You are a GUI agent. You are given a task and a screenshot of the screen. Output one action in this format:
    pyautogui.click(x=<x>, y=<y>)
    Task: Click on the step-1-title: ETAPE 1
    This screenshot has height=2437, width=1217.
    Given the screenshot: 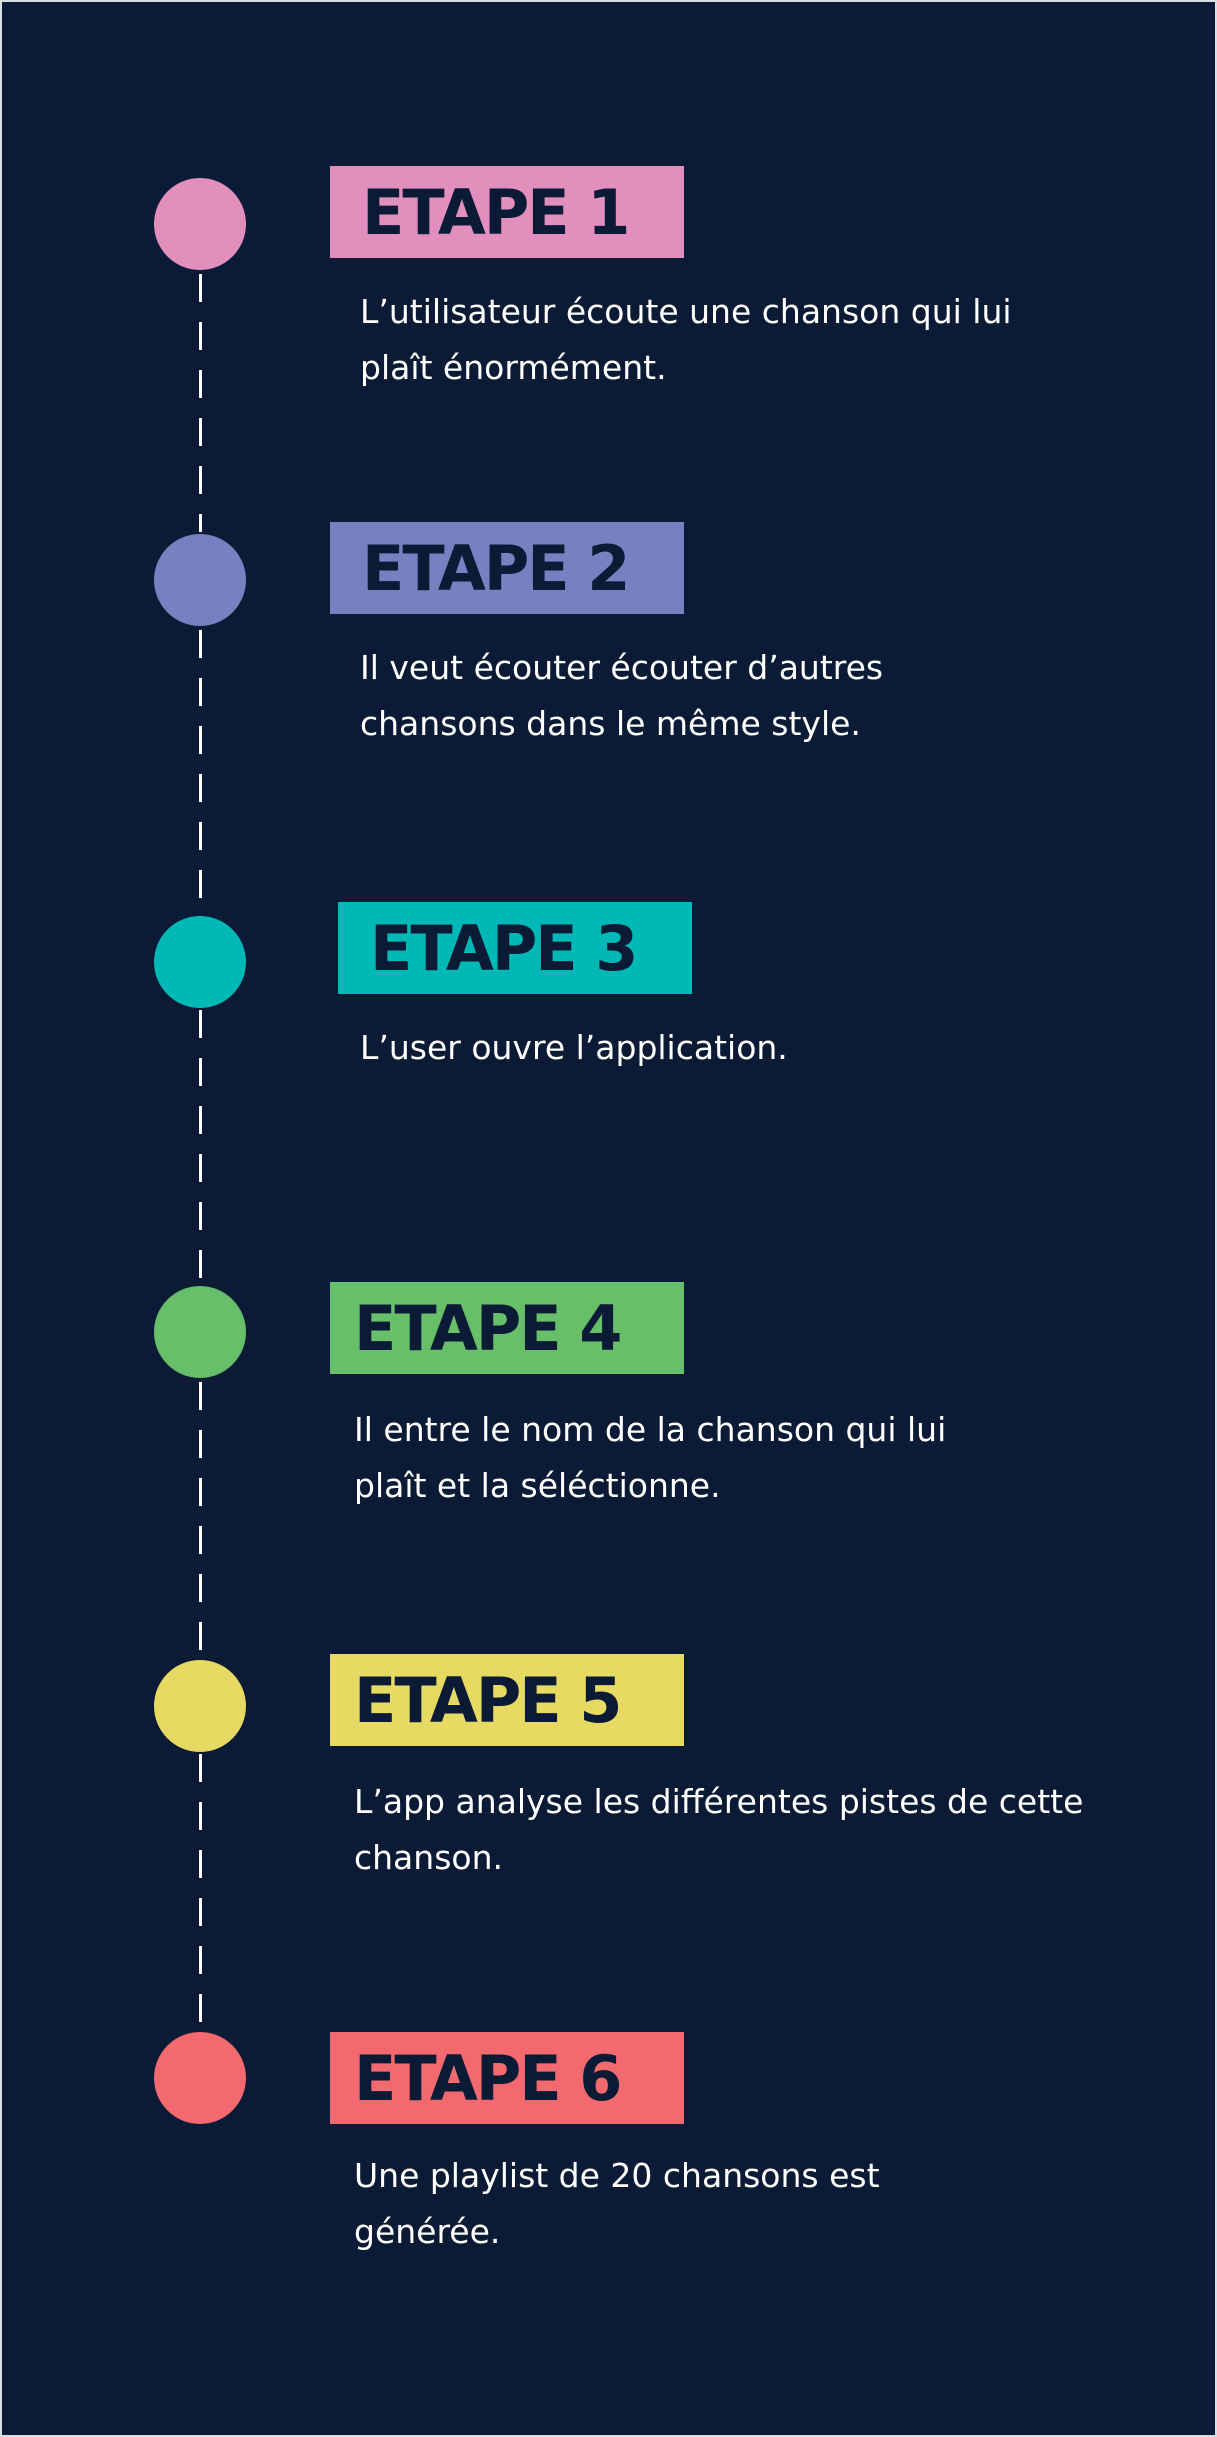 What is the action you would take?
    pyautogui.click(x=507, y=212)
    